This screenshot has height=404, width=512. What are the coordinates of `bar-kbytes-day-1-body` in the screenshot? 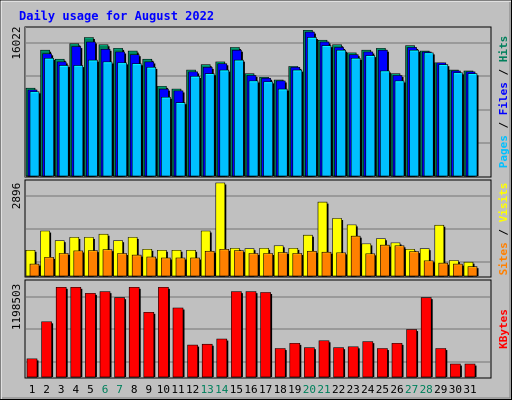 It's located at (32, 368).